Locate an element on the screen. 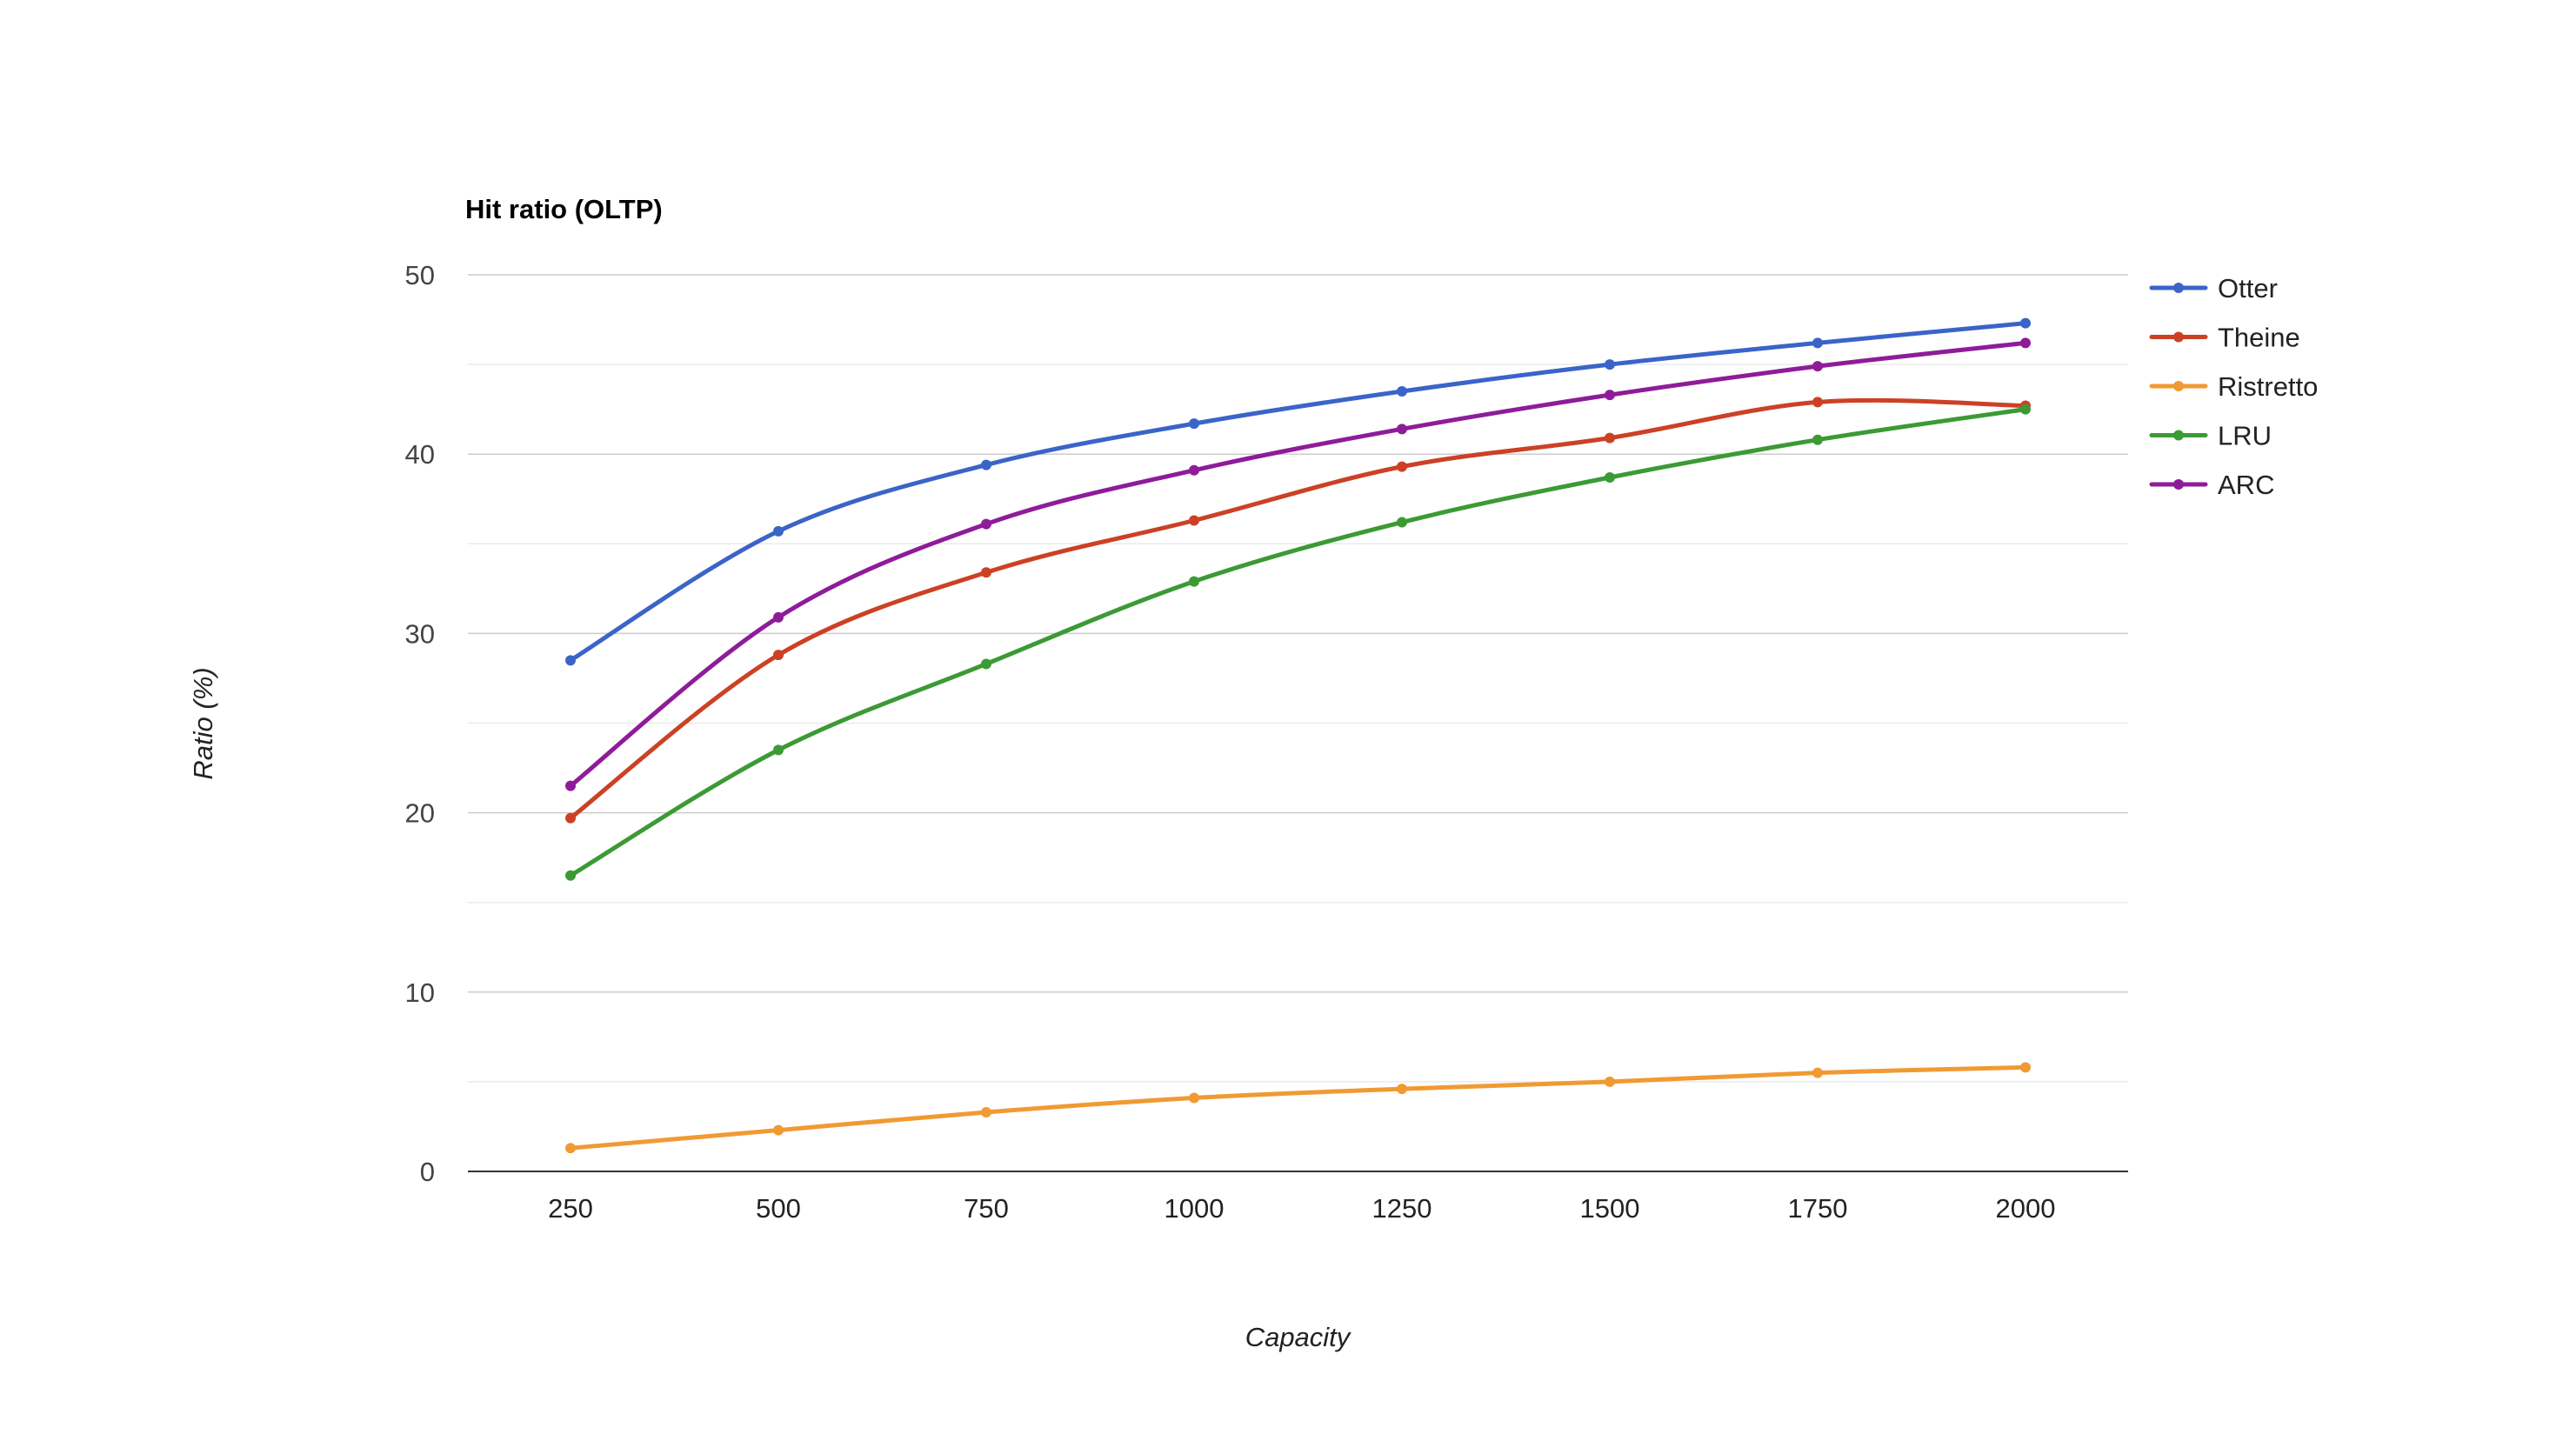 The image size is (2576, 1441). series-line-otter is located at coordinates (1298, 492).